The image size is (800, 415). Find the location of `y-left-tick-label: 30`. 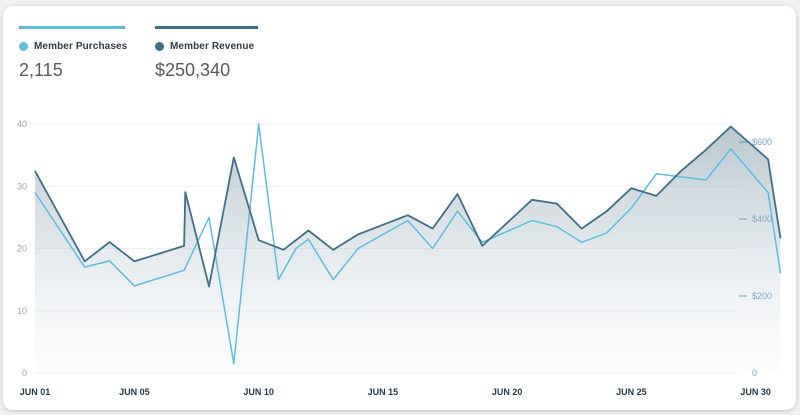

y-left-tick-label: 30 is located at coordinates (22, 186).